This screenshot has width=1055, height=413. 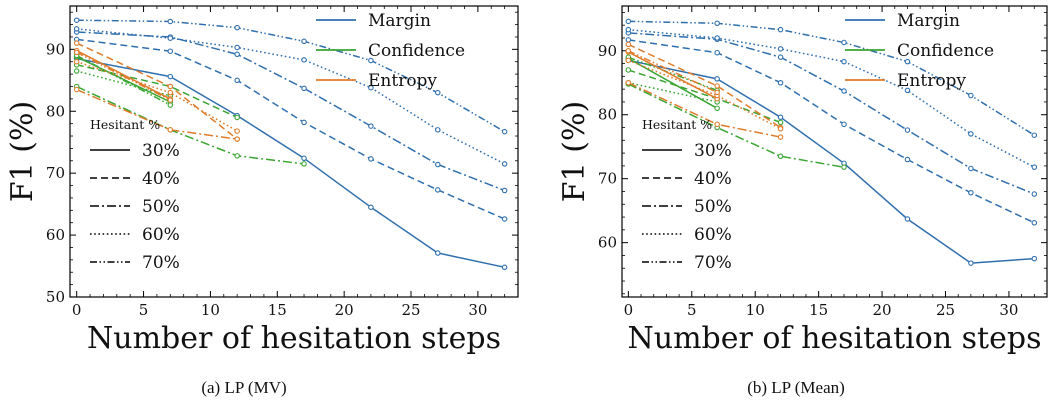 I want to click on series-line-entropy-60pct, so click(x=704, y=94).